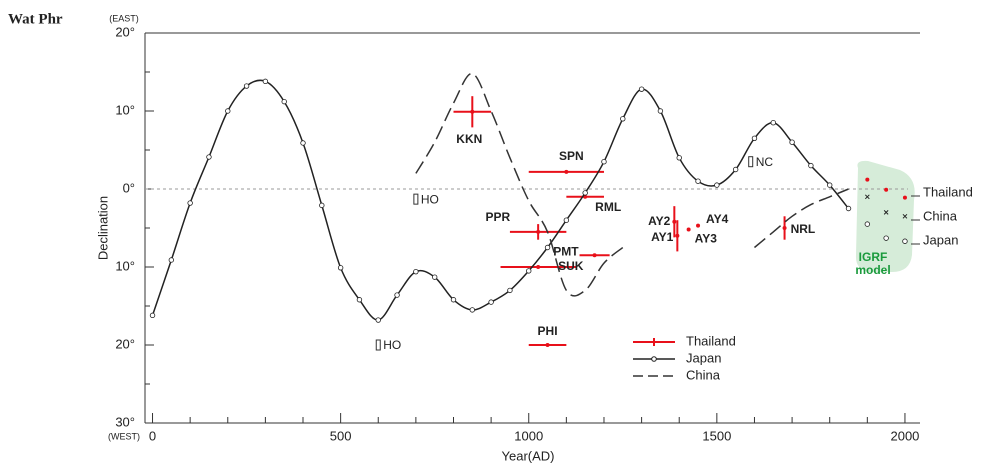  Describe the element at coordinates (608, 207) in the screenshot. I see `point-label: RML` at that location.